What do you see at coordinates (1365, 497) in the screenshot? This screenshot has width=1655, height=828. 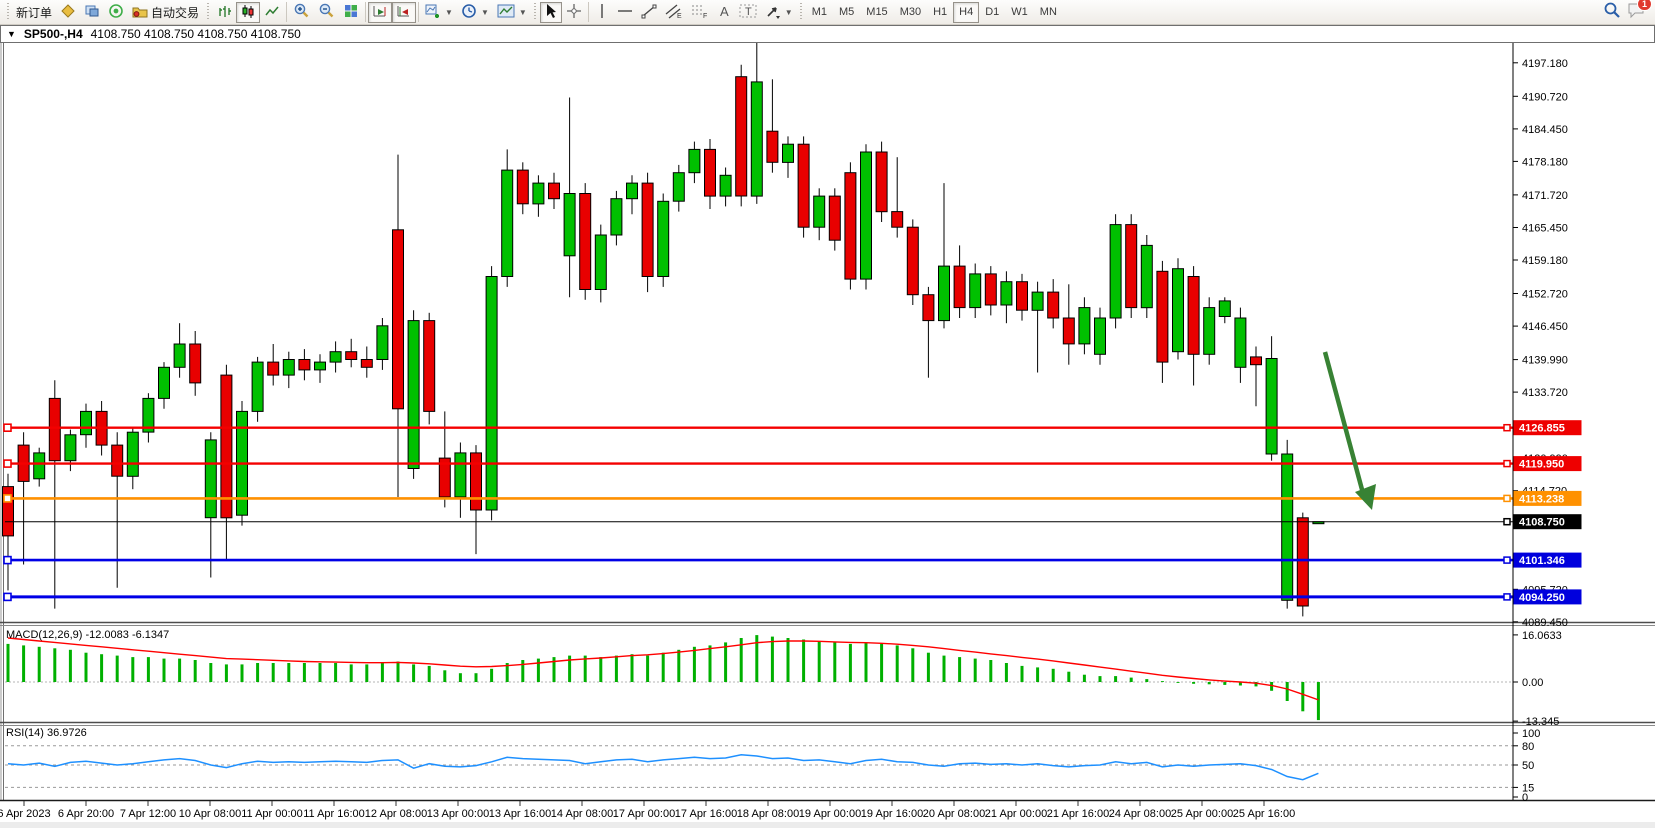 I see `trend-arrow-head` at bounding box center [1365, 497].